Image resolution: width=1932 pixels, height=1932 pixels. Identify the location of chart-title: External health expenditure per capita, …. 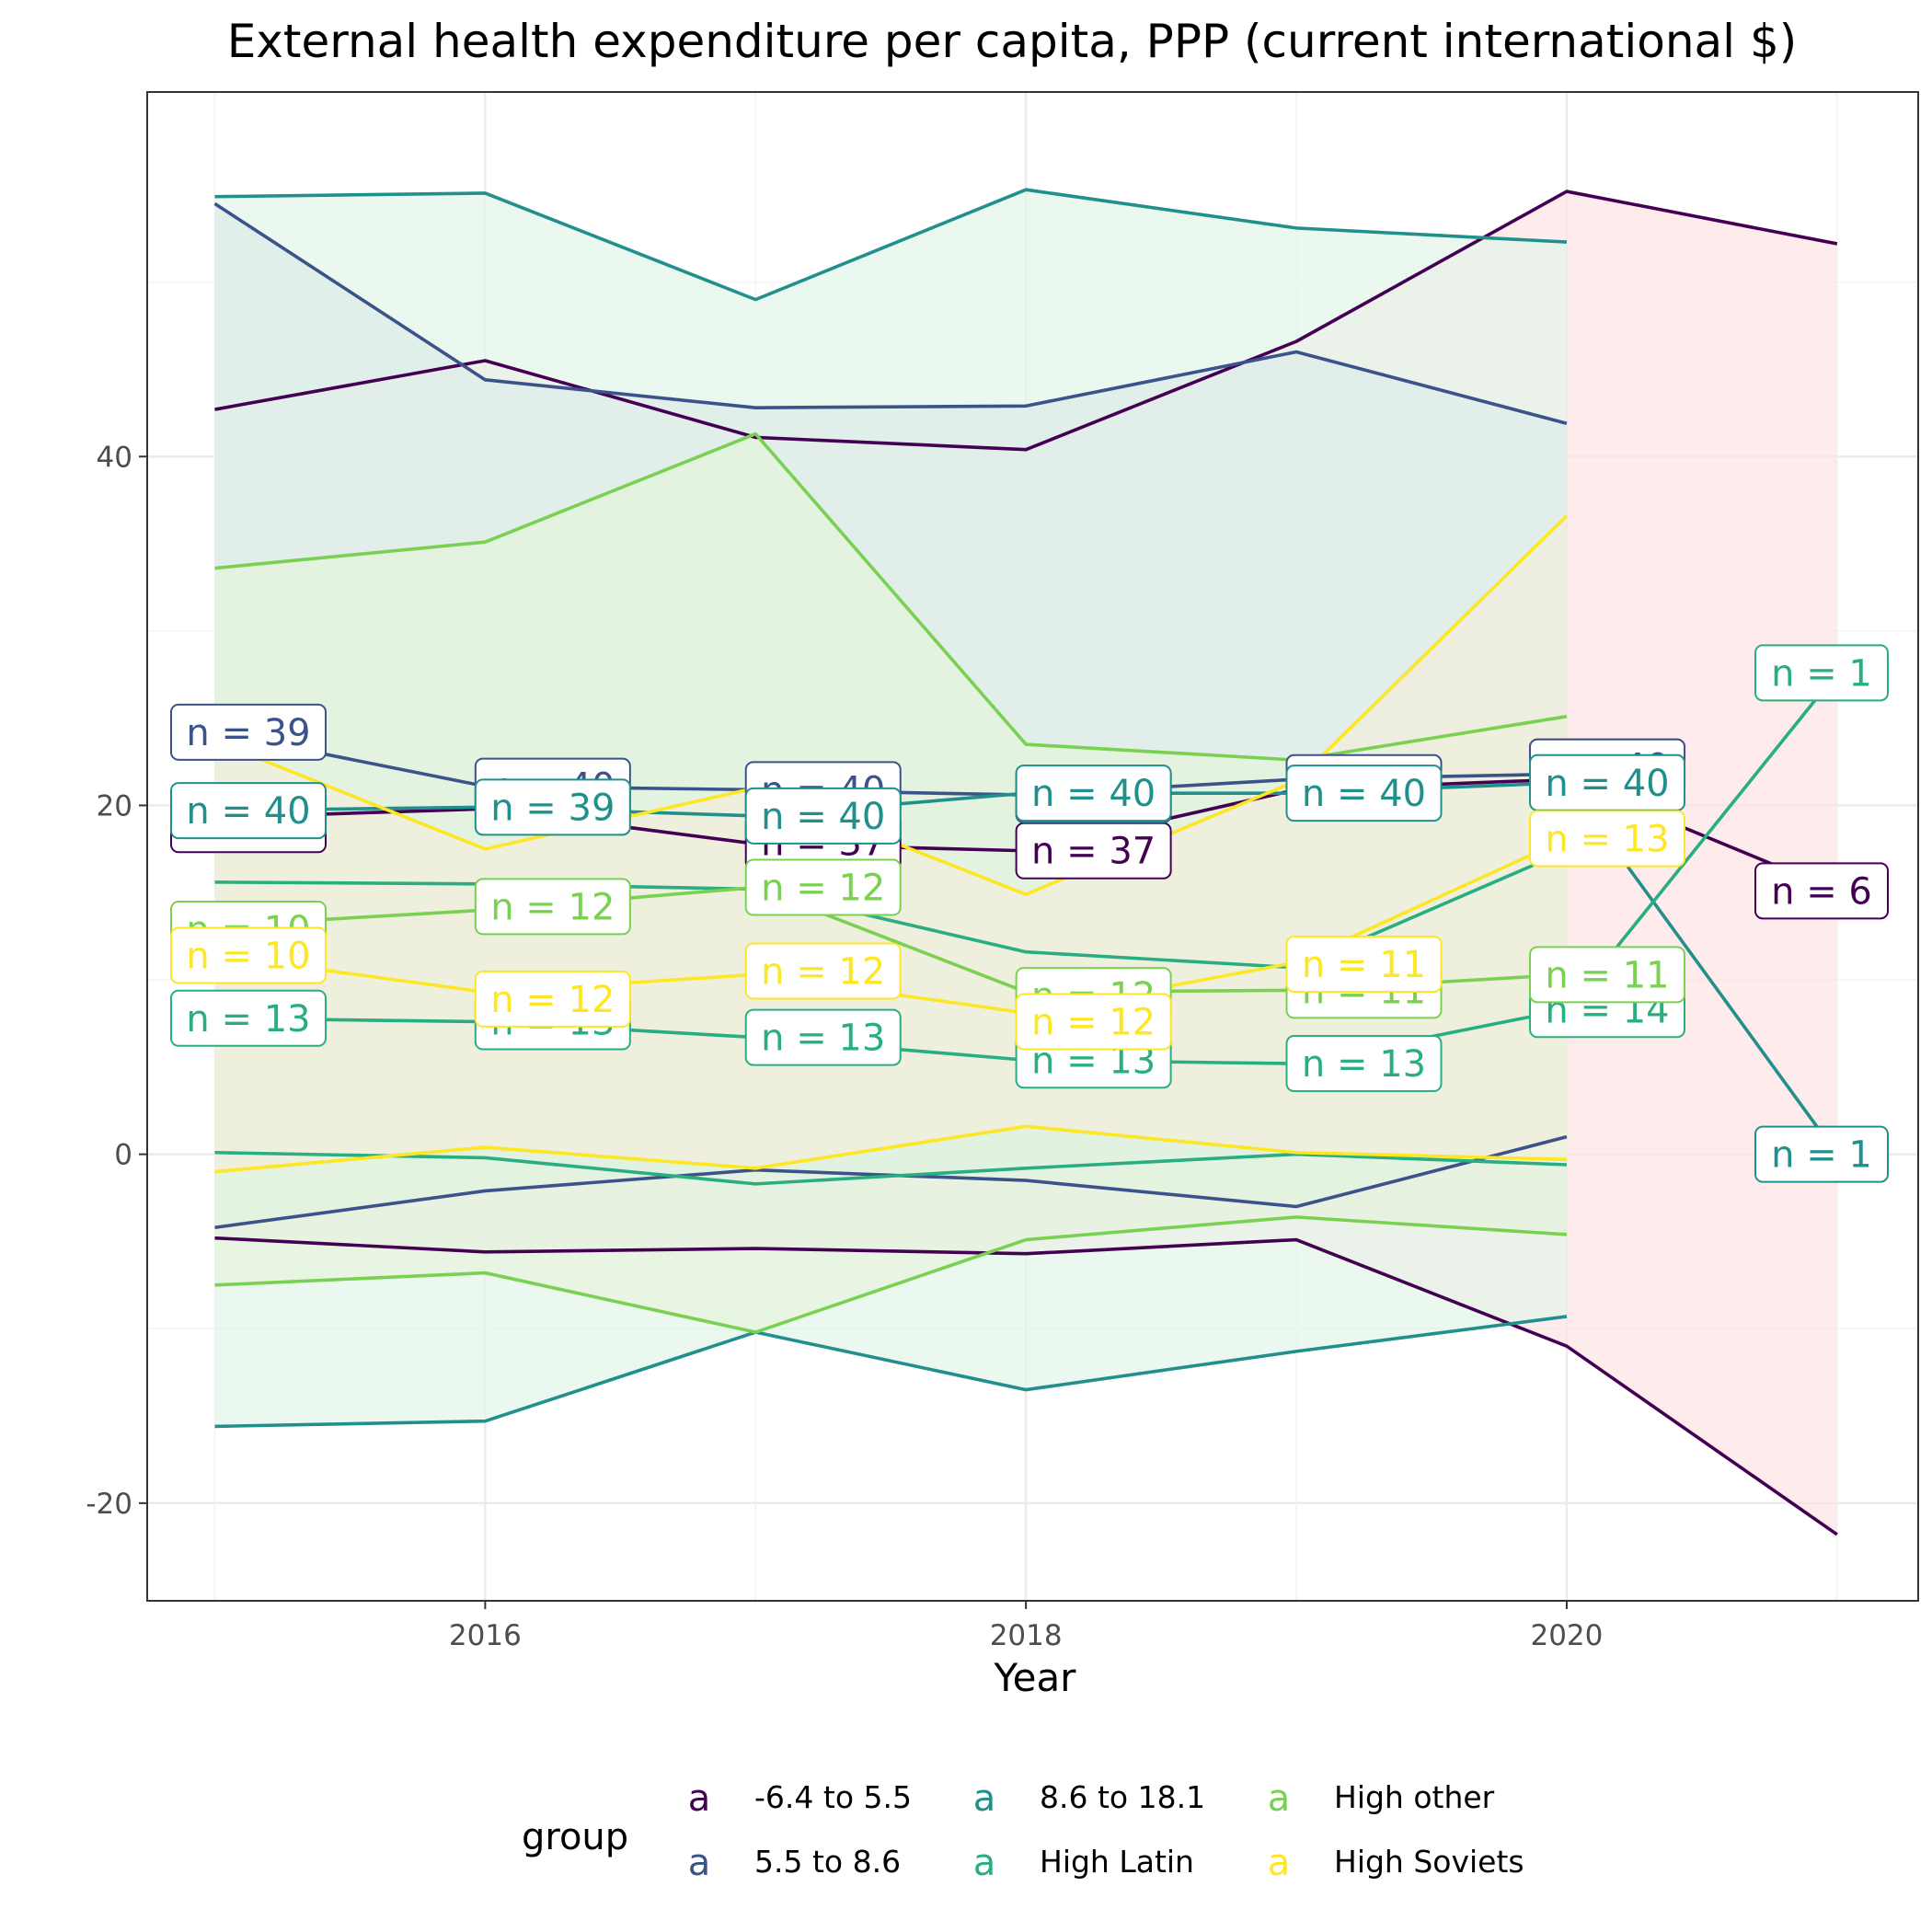
(1012, 41).